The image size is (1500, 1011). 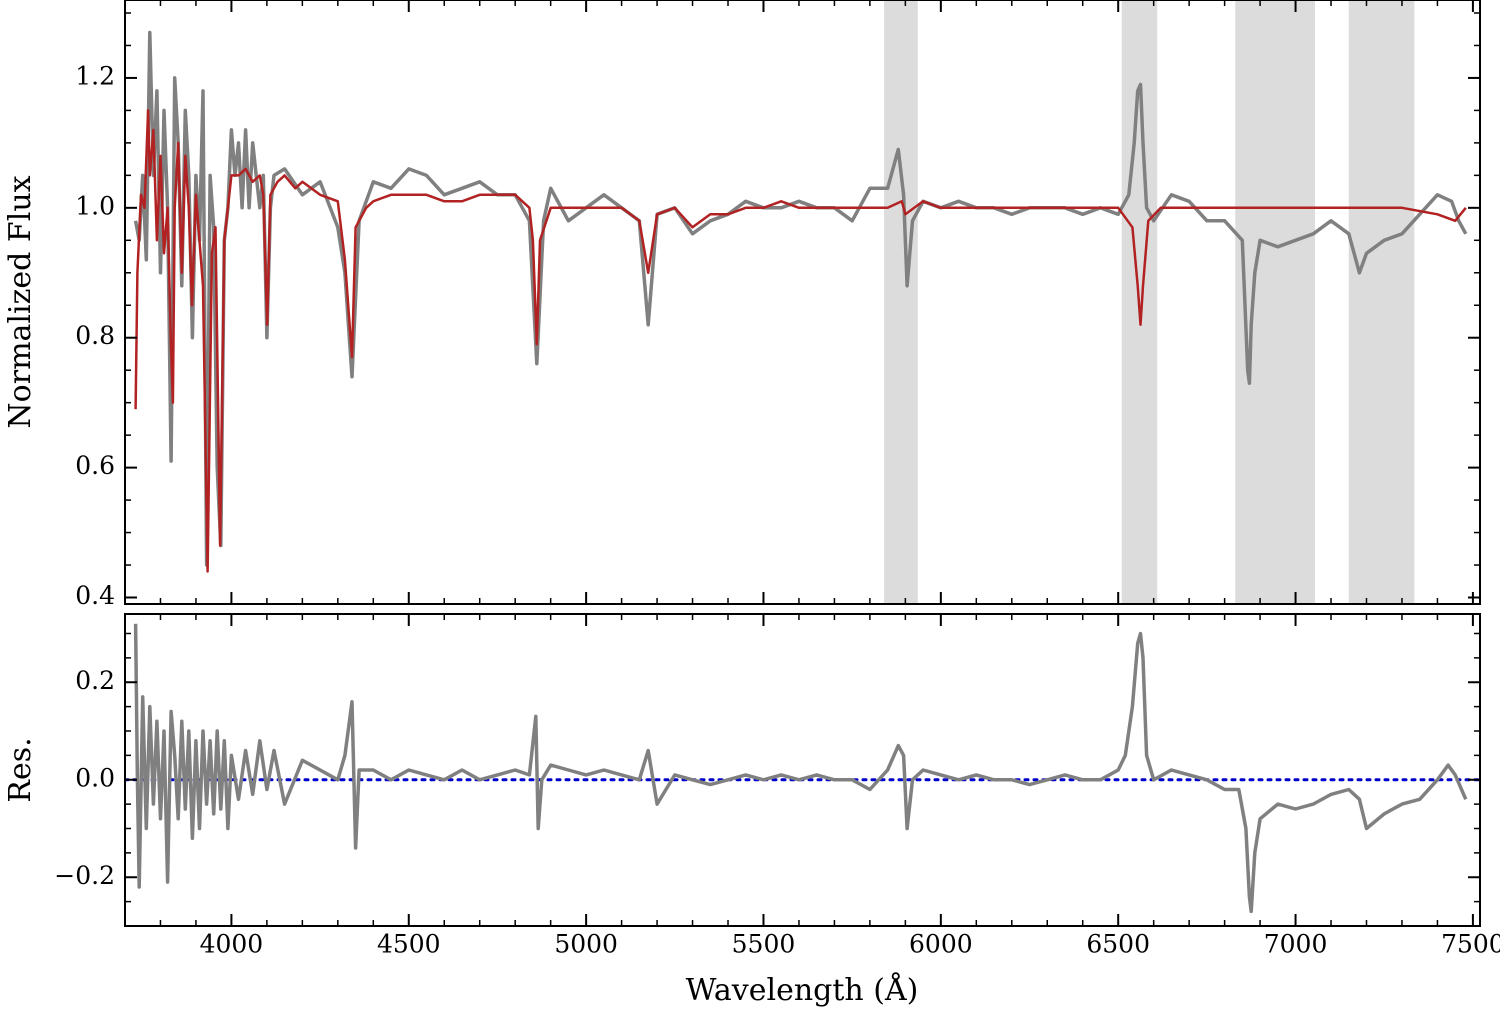 What do you see at coordinates (84, 875) in the screenshot?
I see `y-tick-label: −0.2` at bounding box center [84, 875].